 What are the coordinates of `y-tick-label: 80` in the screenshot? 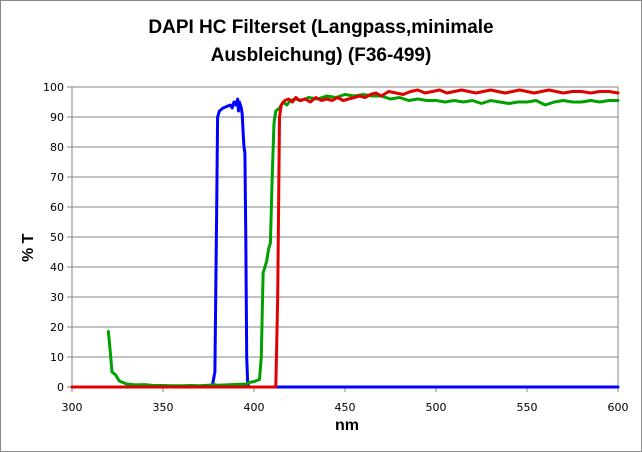 It's located at (57, 147).